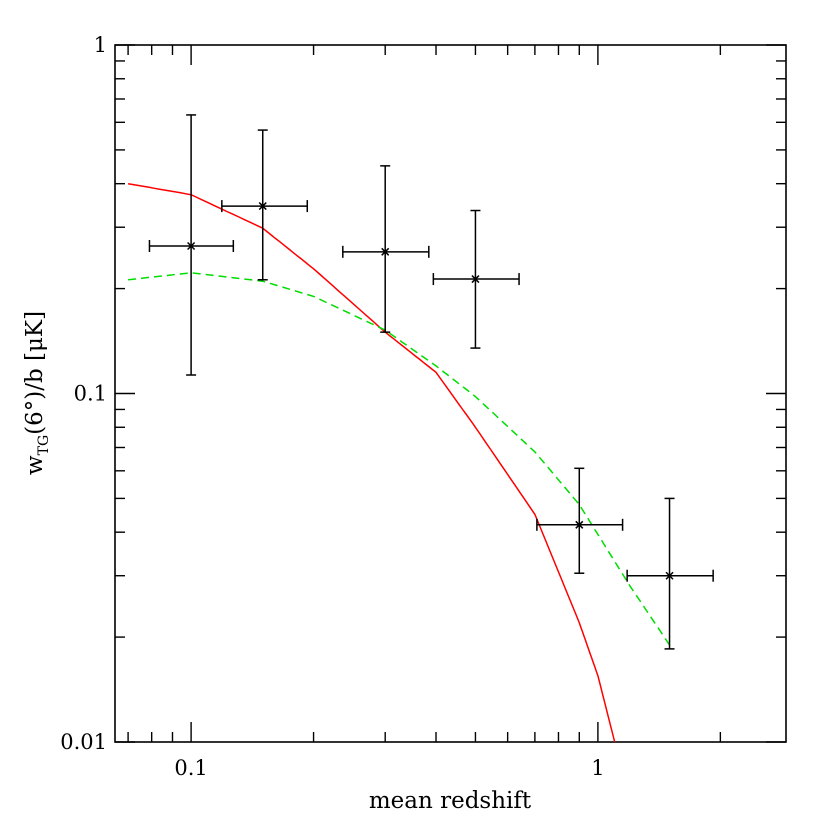  I want to click on y-tick-label: 0.1, so click(90, 394).